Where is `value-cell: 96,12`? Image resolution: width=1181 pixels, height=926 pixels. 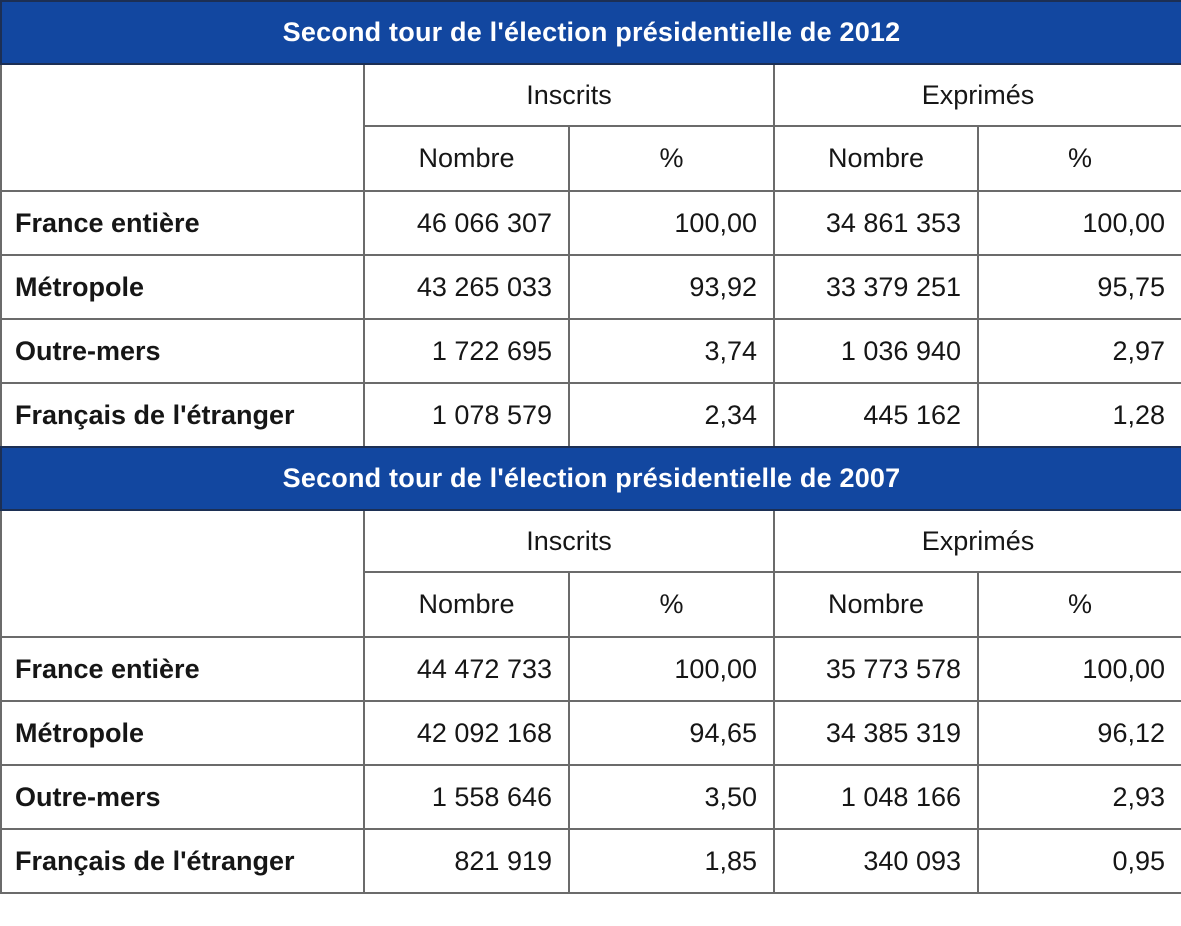 value-cell: 96,12 is located at coordinates (1079, 733).